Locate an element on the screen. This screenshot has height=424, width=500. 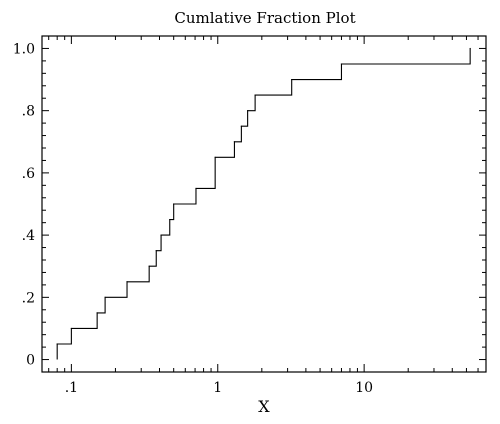
x-tick-label: .1 is located at coordinates (71, 388).